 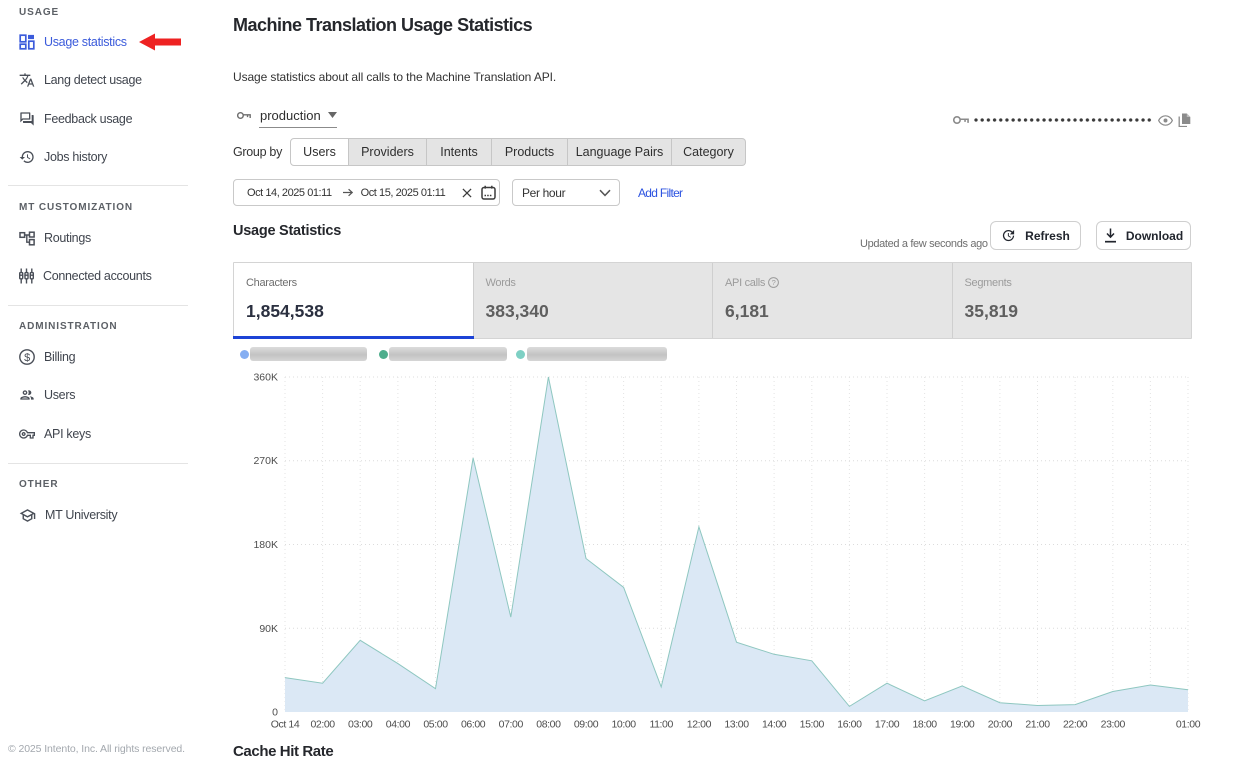 What do you see at coordinates (360, 725) in the screenshot?
I see `svg-text: 03:00` at bounding box center [360, 725].